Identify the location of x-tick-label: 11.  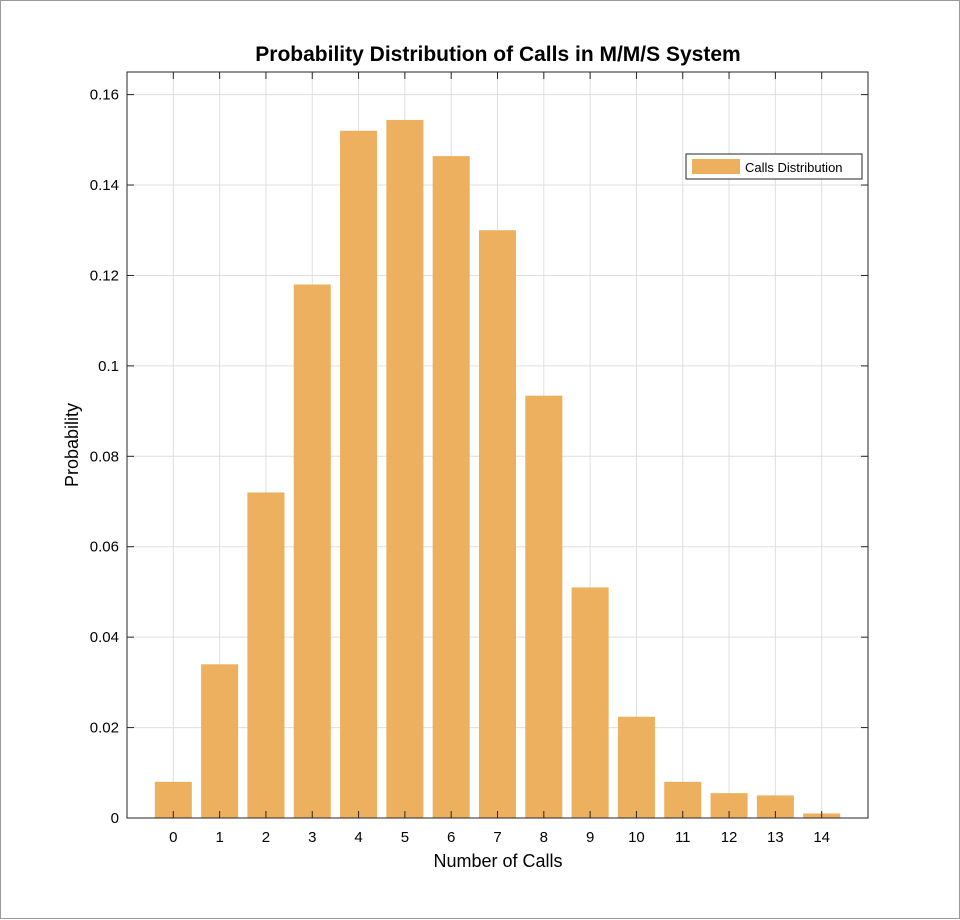
(683, 837).